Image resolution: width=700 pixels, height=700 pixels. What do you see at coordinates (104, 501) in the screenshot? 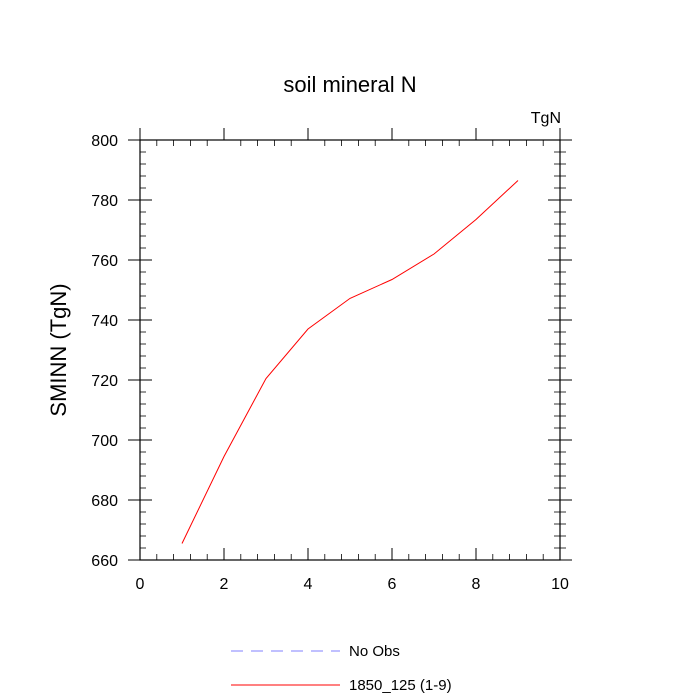
I see `y-tick-label-1: 680` at bounding box center [104, 501].